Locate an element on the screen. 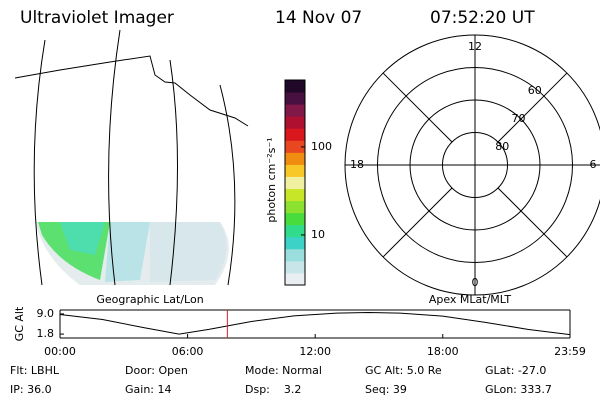  coastline is located at coordinates (131, 91).